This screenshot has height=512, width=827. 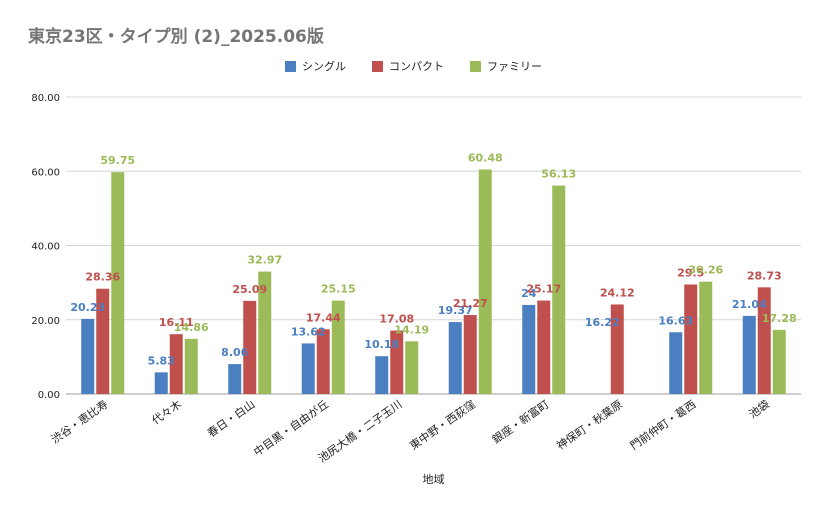 What do you see at coordinates (442, 425) in the screenshot?
I see `x-tick-label: 東中野・西荻窪` at bounding box center [442, 425].